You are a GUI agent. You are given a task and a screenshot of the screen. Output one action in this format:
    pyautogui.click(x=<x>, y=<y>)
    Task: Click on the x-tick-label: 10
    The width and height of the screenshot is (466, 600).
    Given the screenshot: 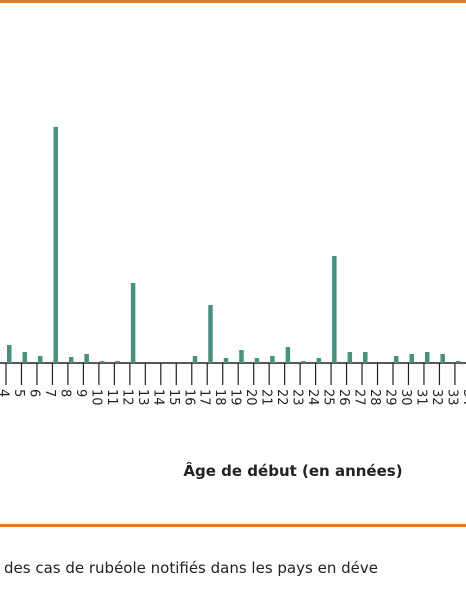 What is the action you would take?
    pyautogui.click(x=95, y=397)
    